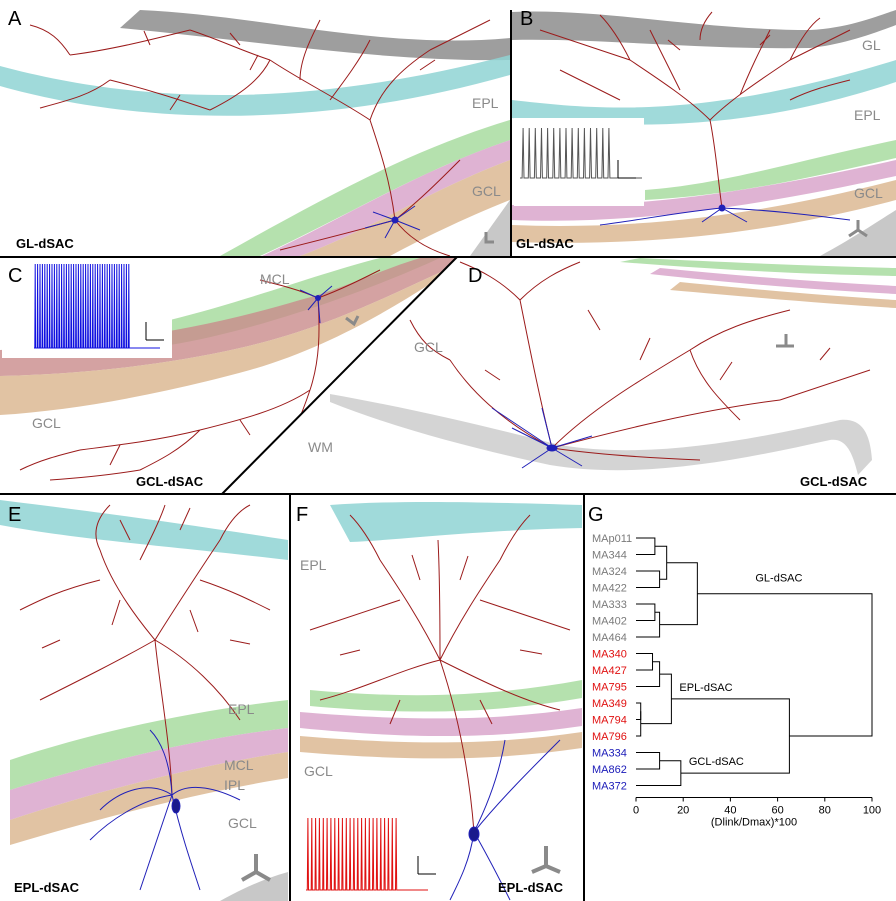  Describe the element at coordinates (609, 556) in the screenshot. I see `leaf-label: MA344` at that location.